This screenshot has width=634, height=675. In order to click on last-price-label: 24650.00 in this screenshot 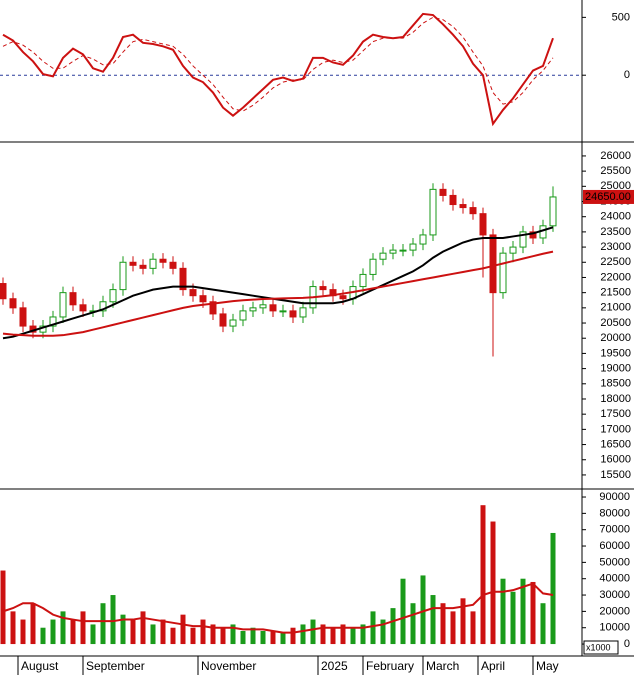, I will do `click(608, 197)`.